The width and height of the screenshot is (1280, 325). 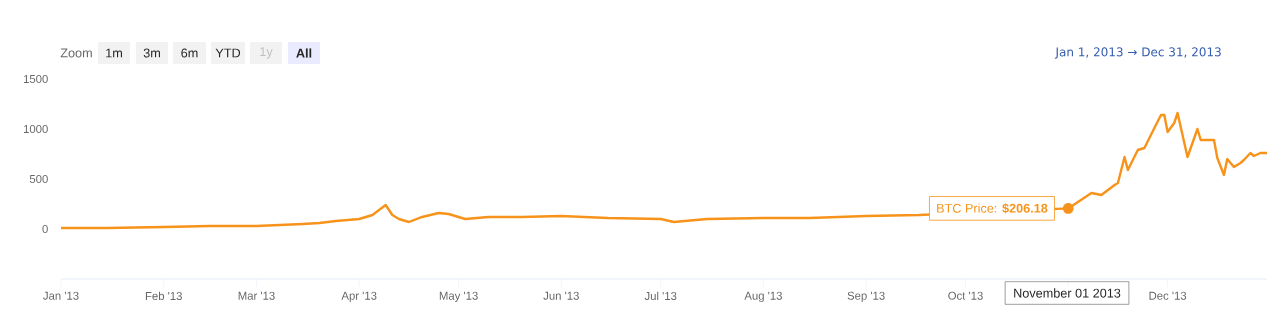 What do you see at coordinates (304, 53) in the screenshot?
I see `text: All` at bounding box center [304, 53].